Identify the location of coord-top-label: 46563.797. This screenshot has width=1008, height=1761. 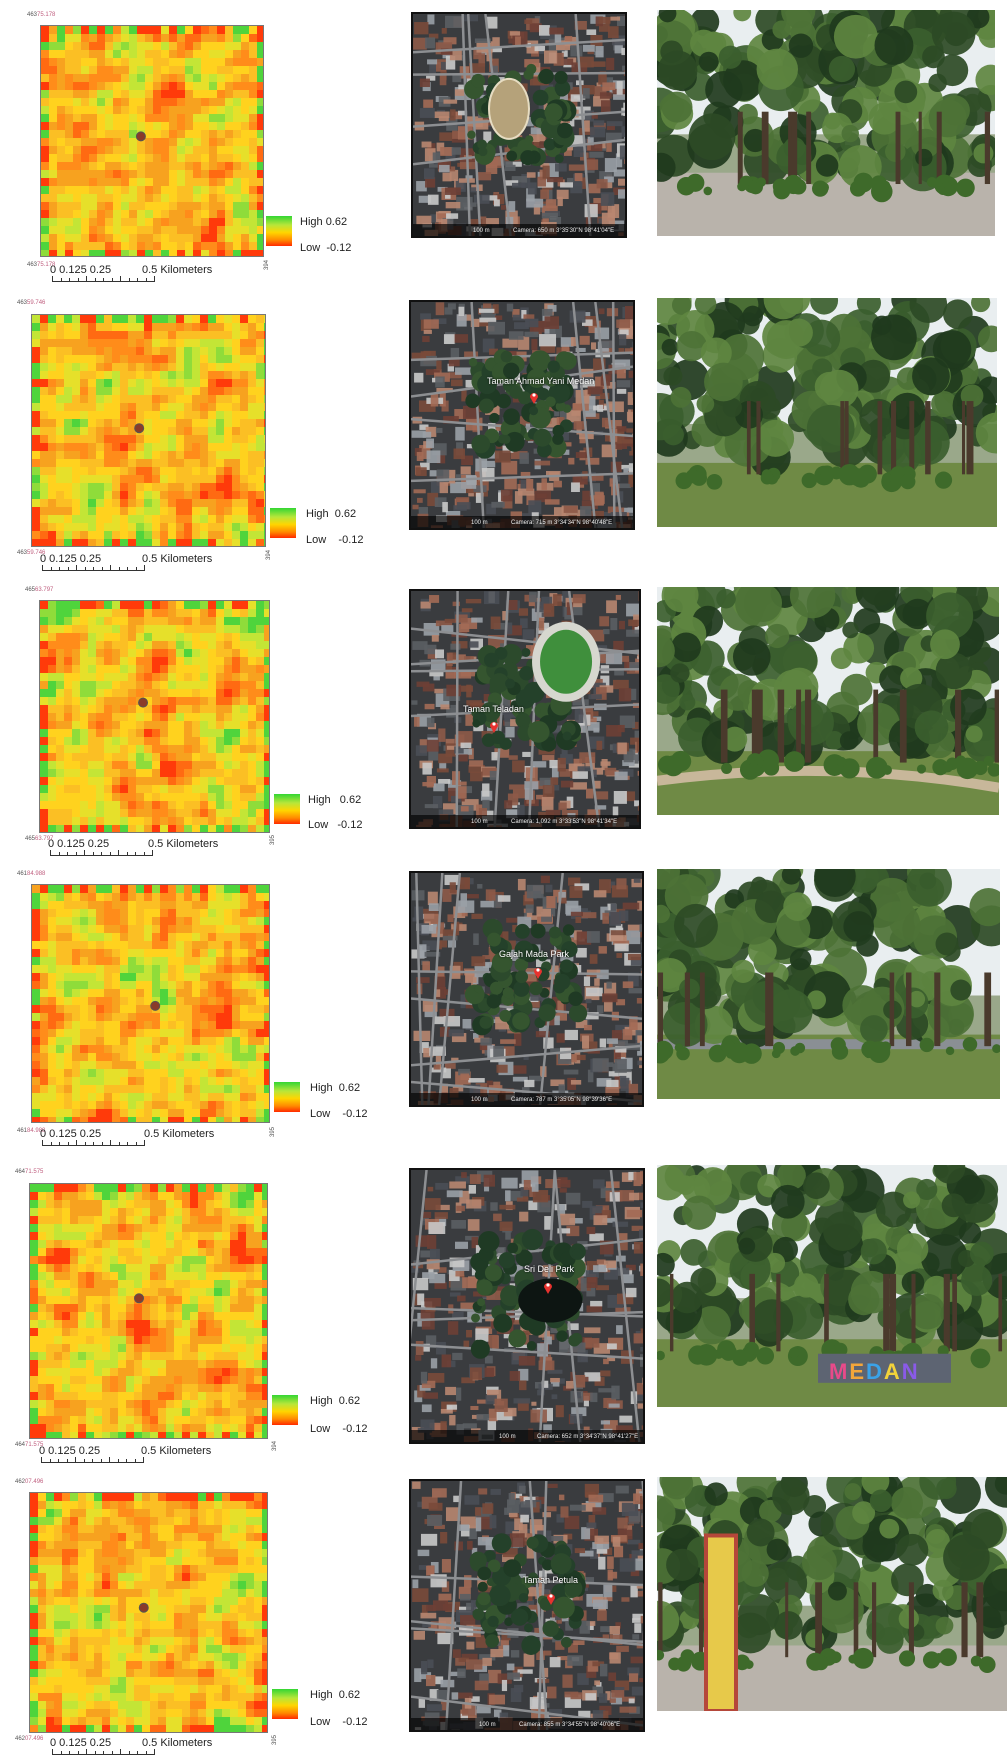
(39, 590).